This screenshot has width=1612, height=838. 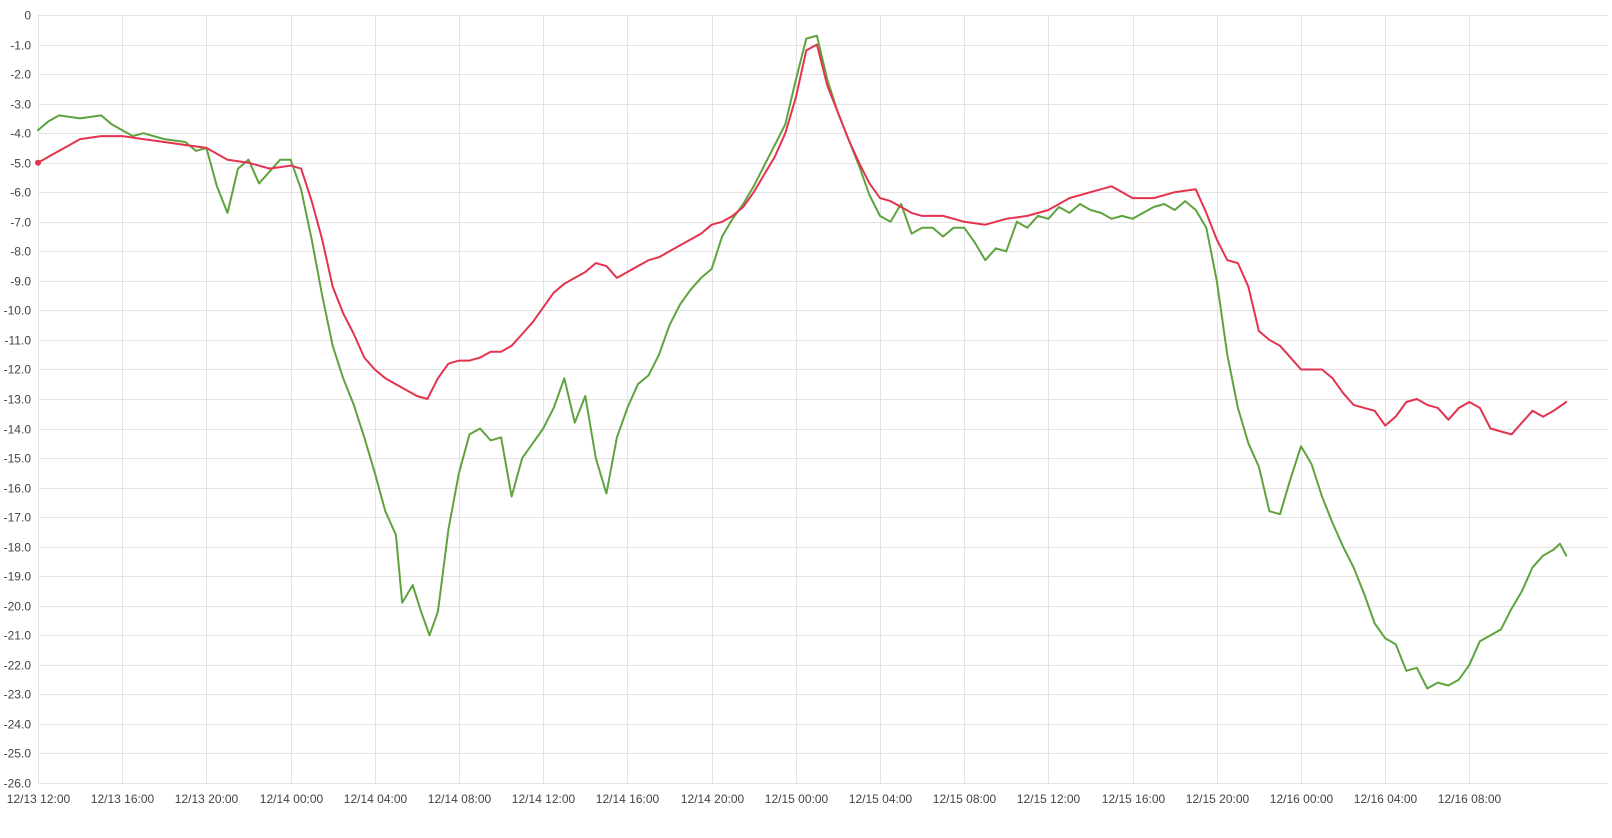 I want to click on y-tick-label: -12.0, so click(x=18, y=370).